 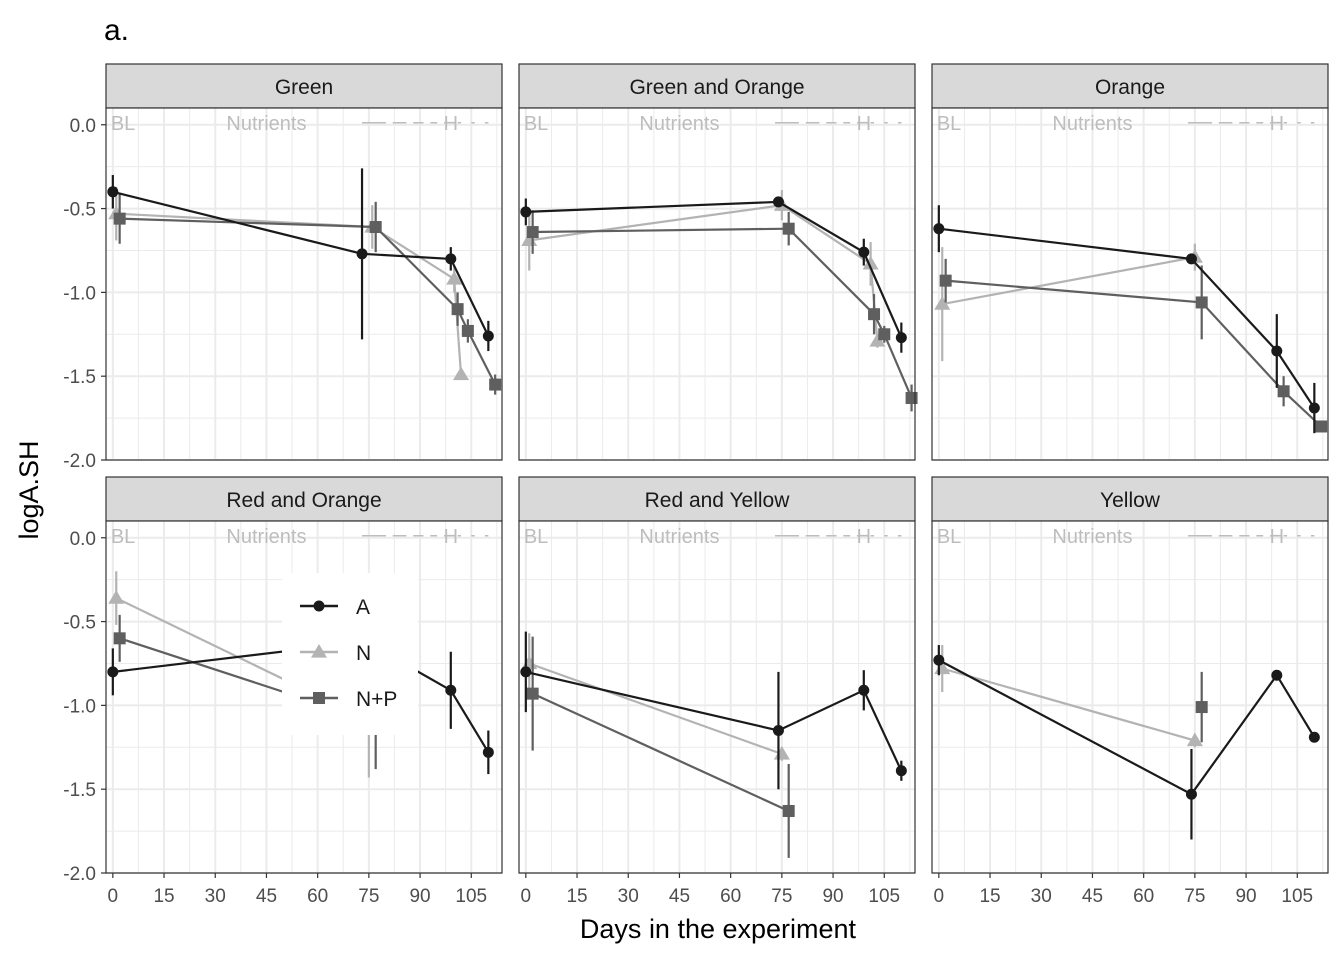 I want to click on y-tick-label: 0.0, so click(x=83, y=126).